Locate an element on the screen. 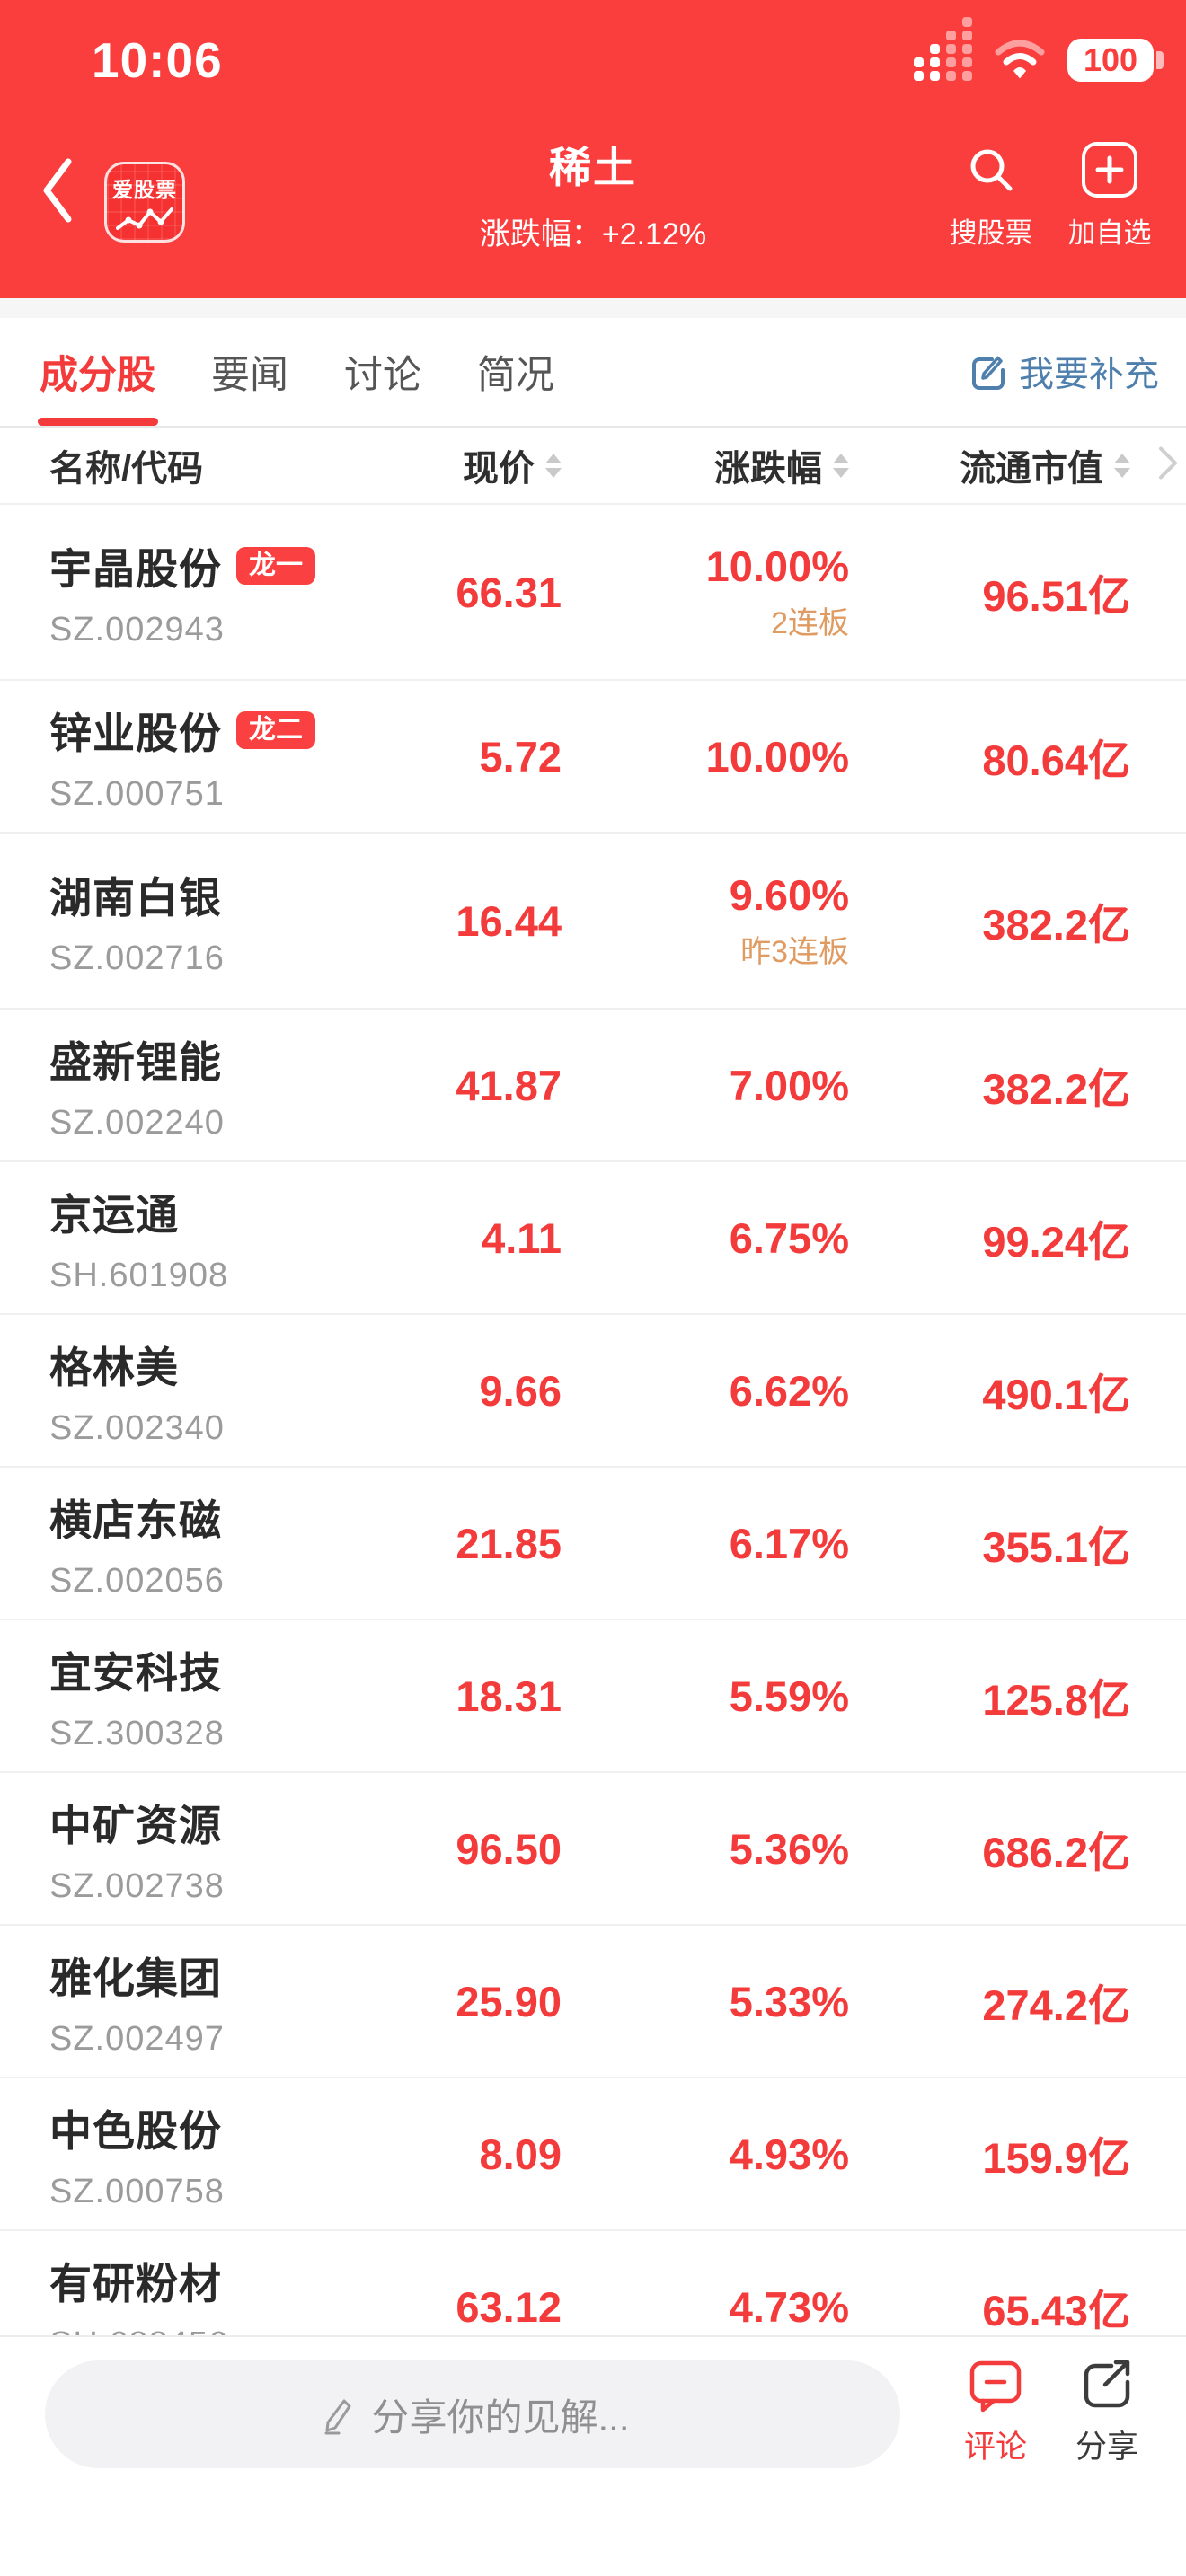 Image resolution: width=1186 pixels, height=2576 pixels. logo-chart-icon is located at coordinates (144, 218).